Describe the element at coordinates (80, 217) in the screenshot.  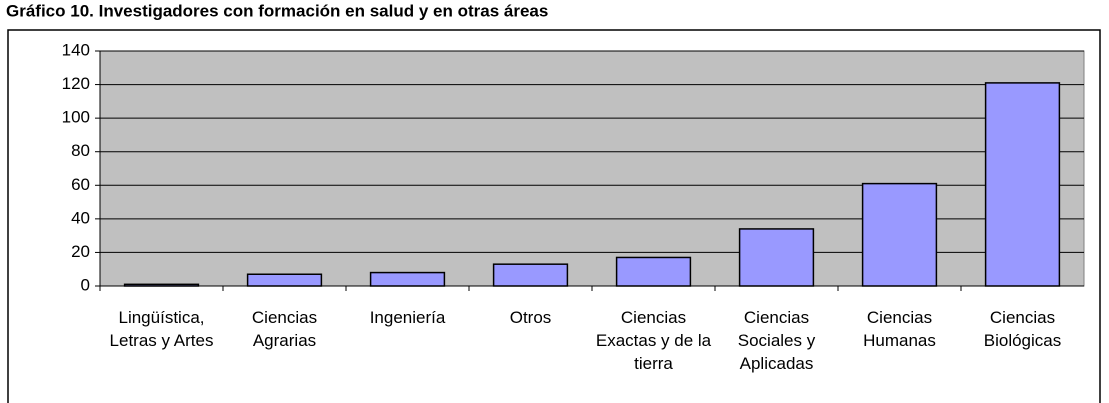
I see `y-tick-label: 40` at that location.